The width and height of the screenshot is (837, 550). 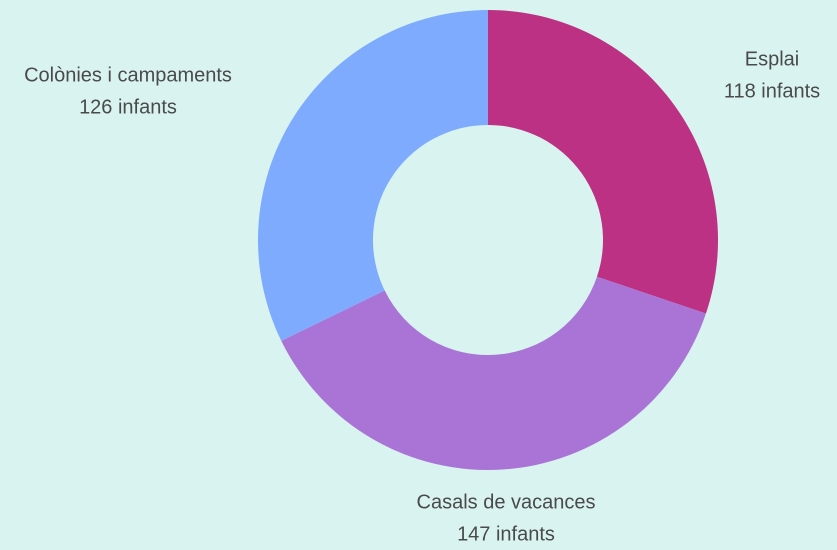 What do you see at coordinates (772, 59) in the screenshot?
I see `slice-label: Esplai` at bounding box center [772, 59].